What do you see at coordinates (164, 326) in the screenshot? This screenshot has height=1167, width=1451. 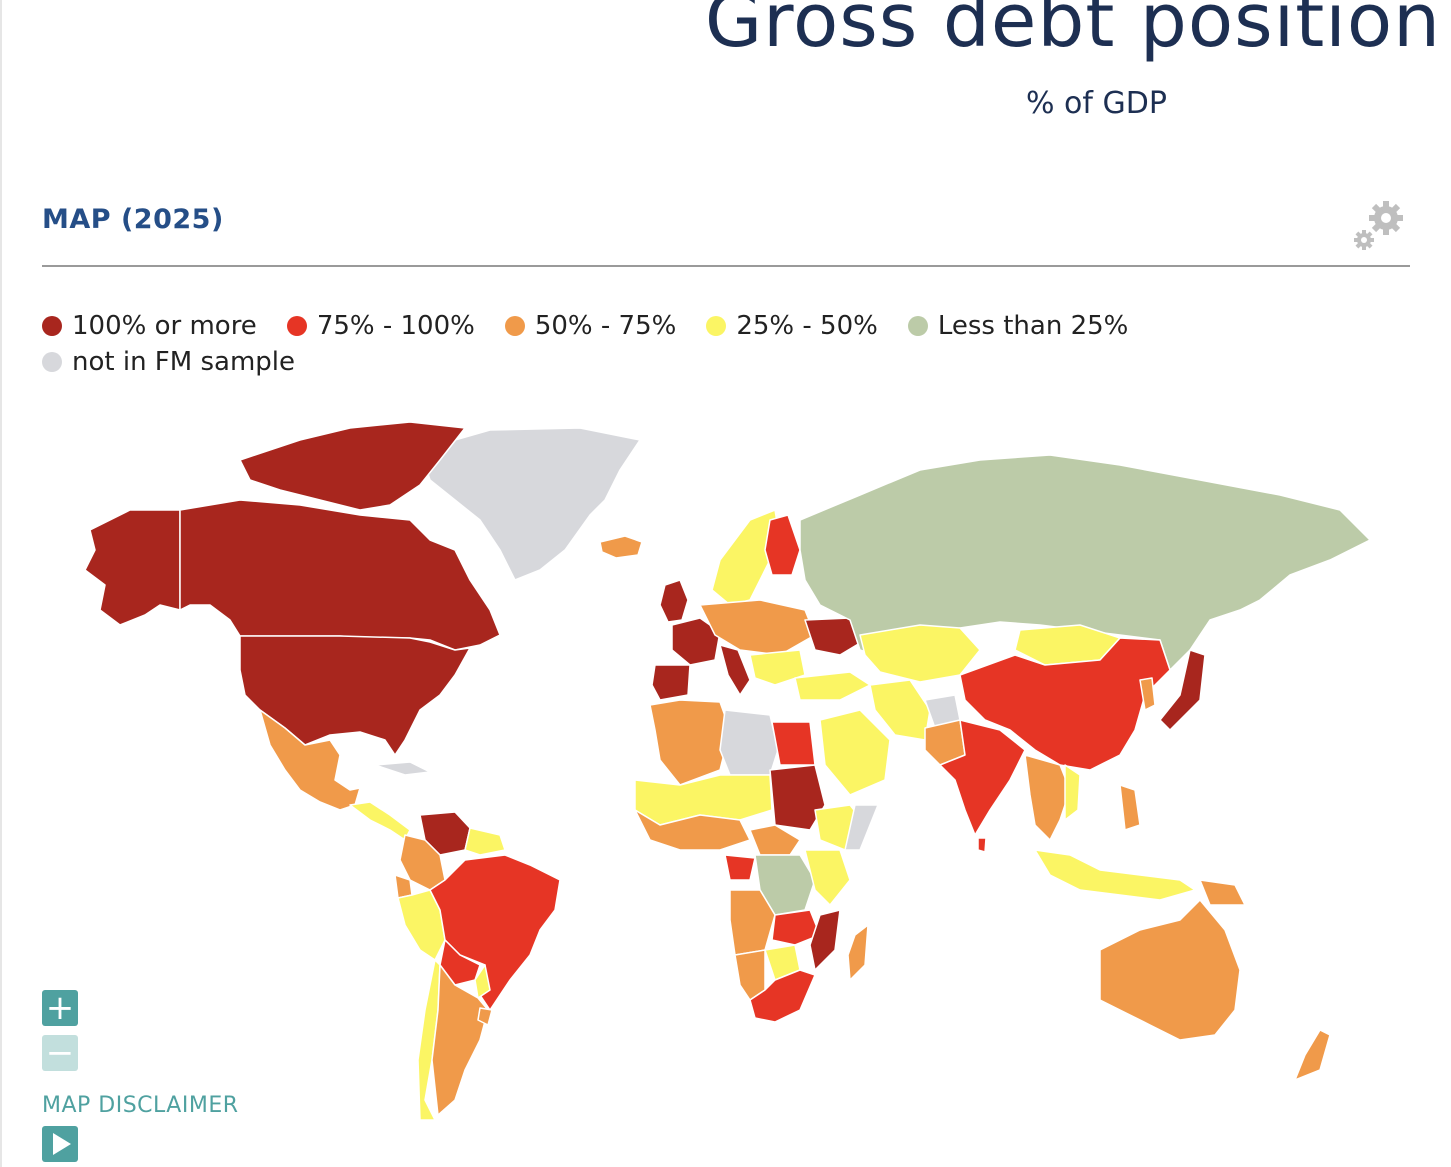 I see `legend-label: 100% or more` at bounding box center [164, 326].